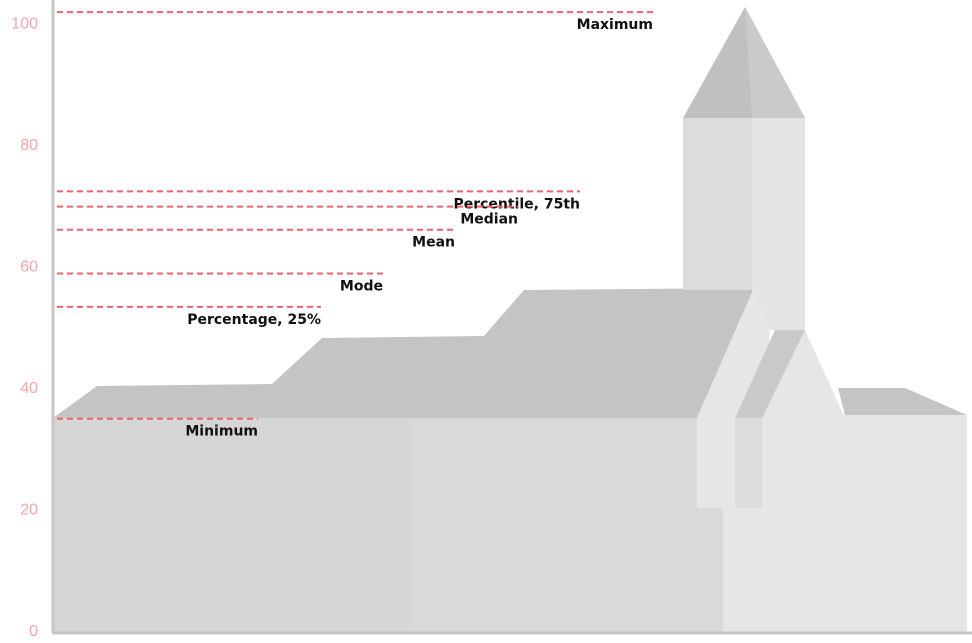 This screenshot has height=643, width=972. I want to click on reference-label: Mode, so click(361, 286).